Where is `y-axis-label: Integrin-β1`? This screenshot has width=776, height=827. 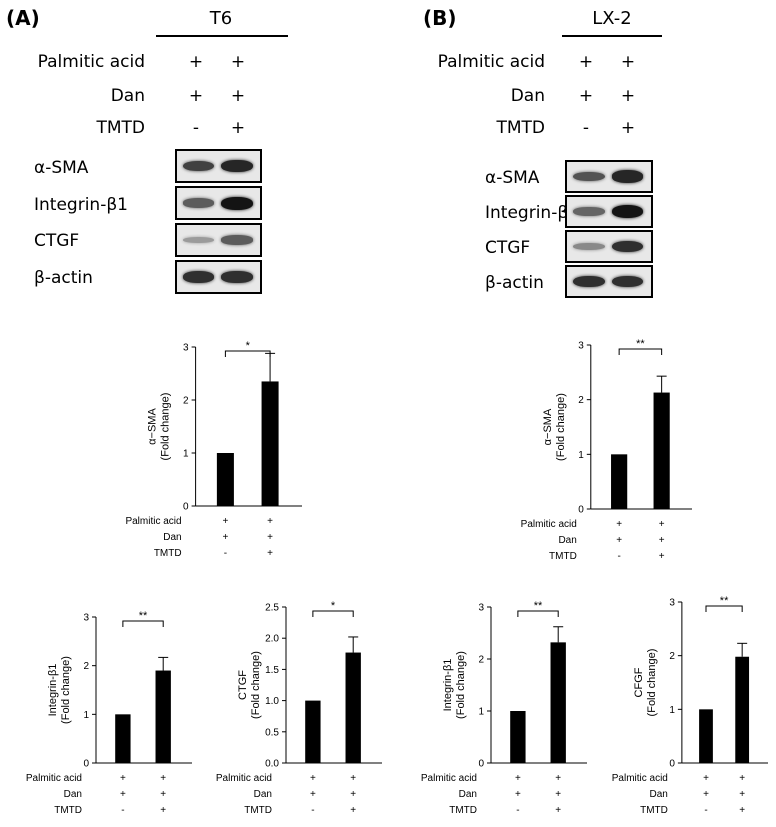
y-axis-label: Integrin-β1 is located at coordinates (53, 690).